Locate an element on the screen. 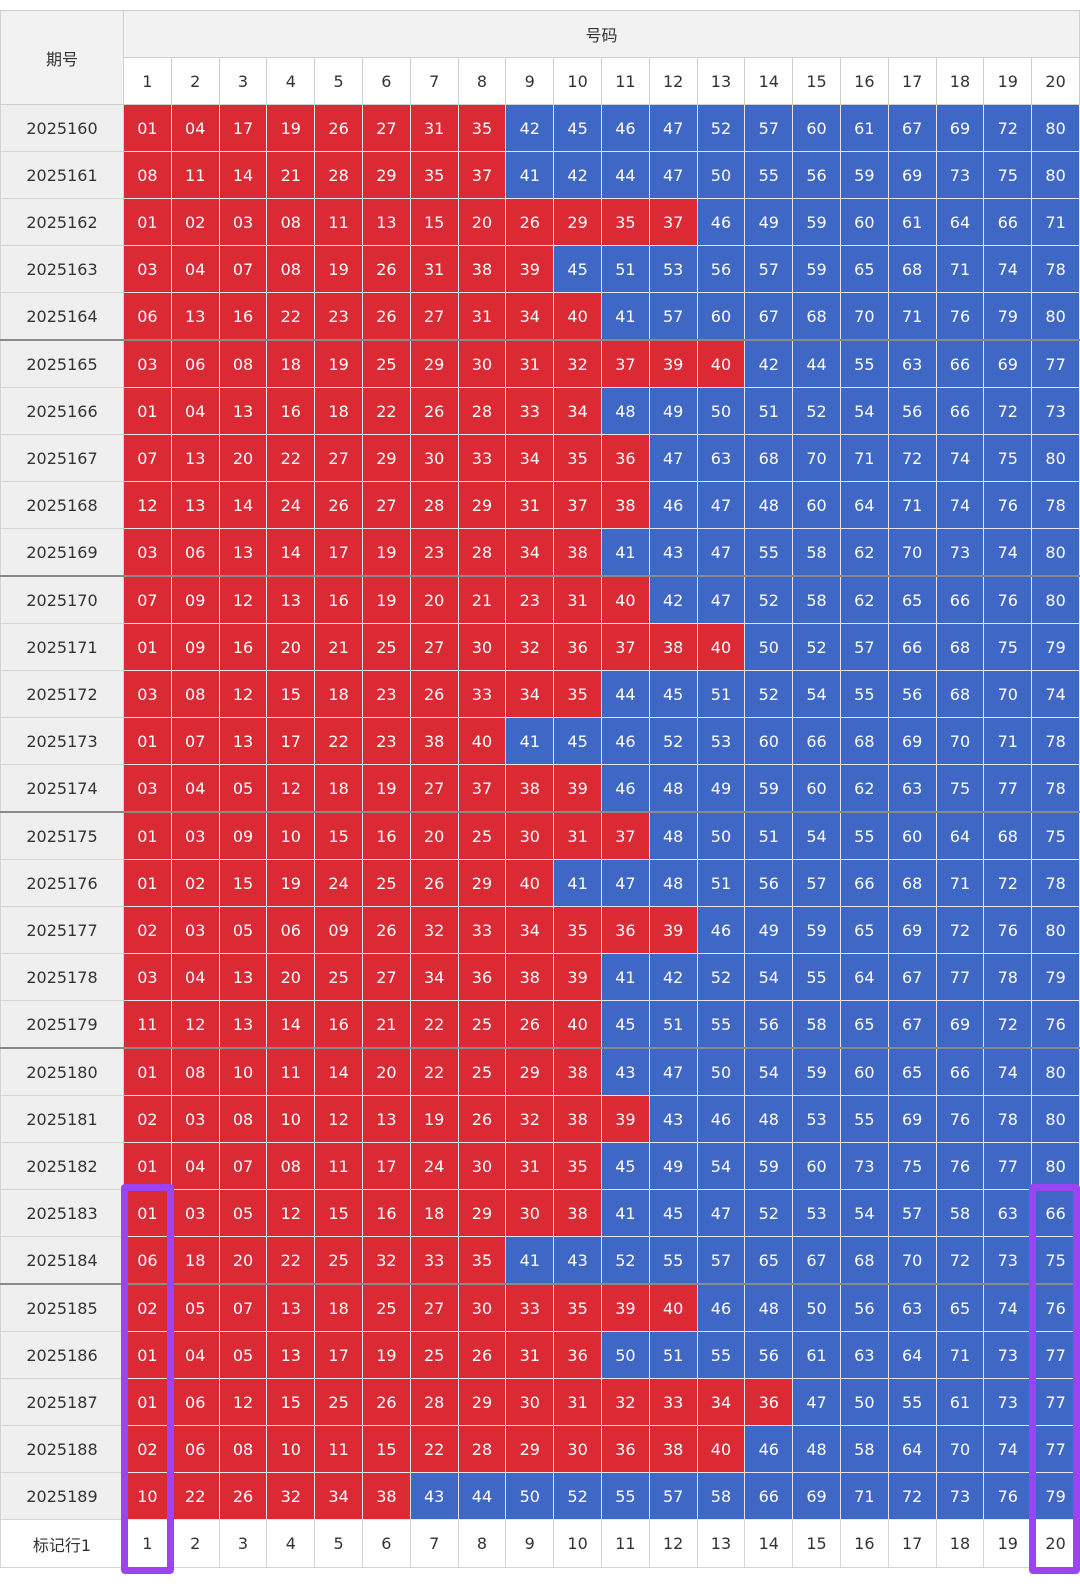  number-cell: 65 is located at coordinates (864, 930).